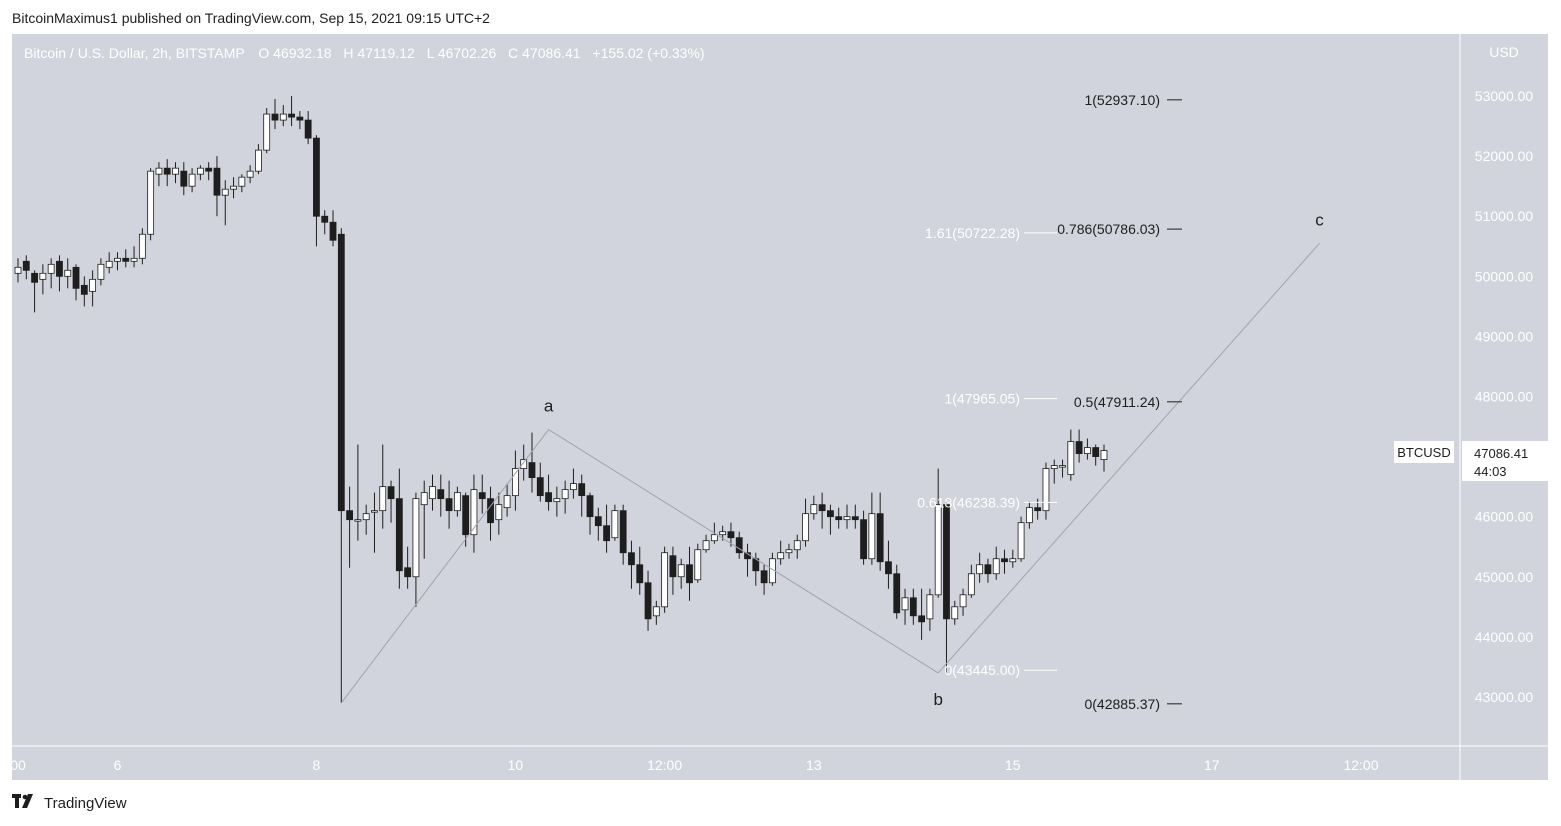  What do you see at coordinates (1504, 216) in the screenshot?
I see `y-tick-label: 51000.00` at bounding box center [1504, 216].